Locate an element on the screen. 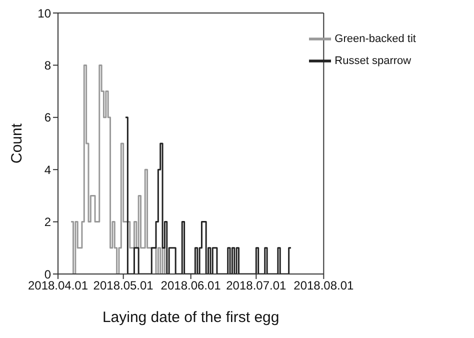 The height and width of the screenshot is (338, 474). x-tick-label: 2018.08.01 is located at coordinates (324, 285).